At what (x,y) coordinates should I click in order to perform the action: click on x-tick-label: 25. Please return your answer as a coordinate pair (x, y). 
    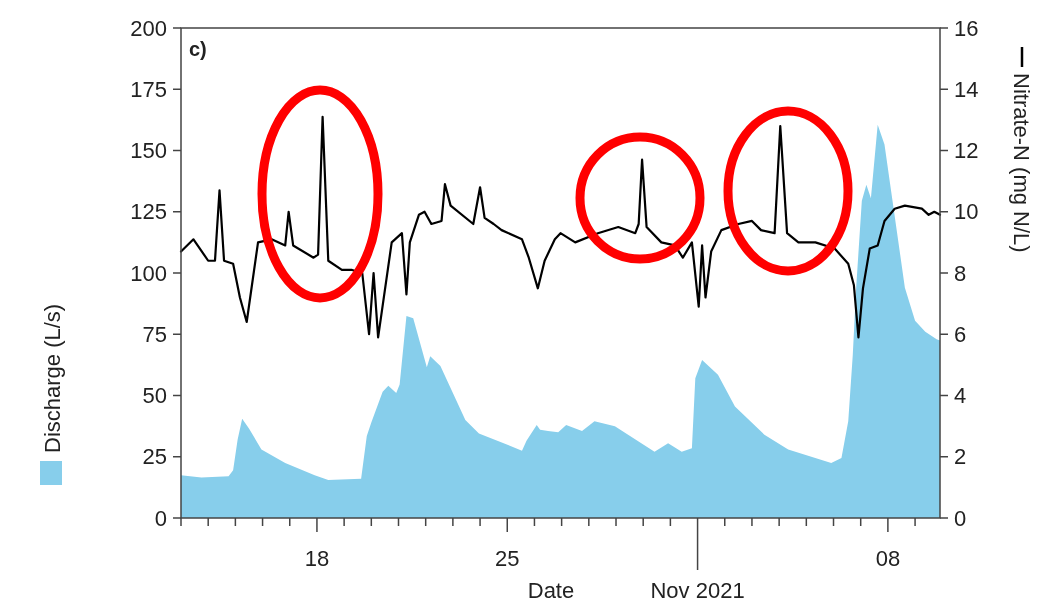
    Looking at the image, I should click on (507, 558).